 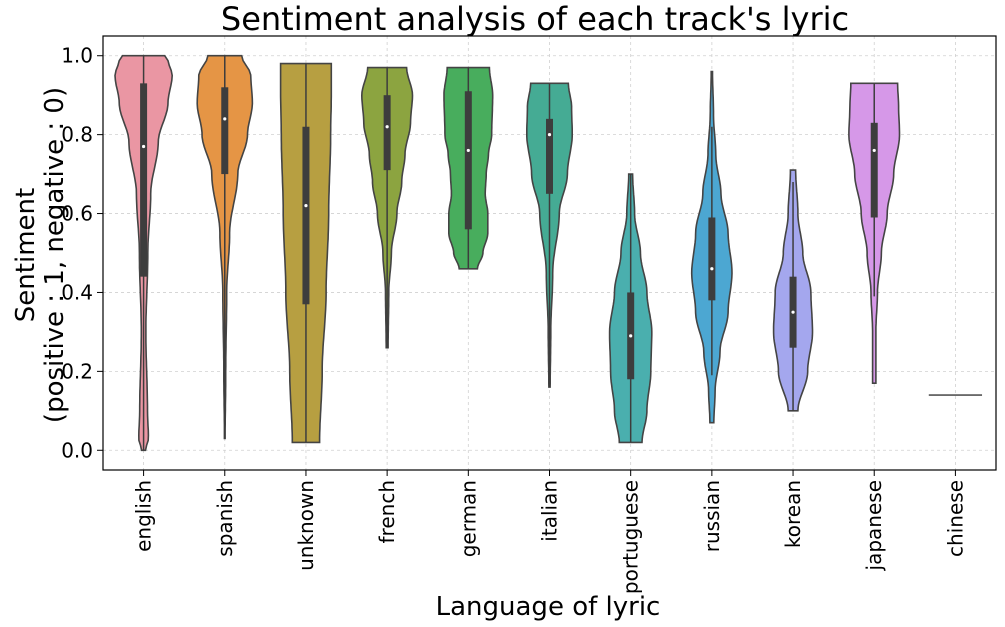 I want to click on y-tick-label: 0.0, so click(x=77, y=450).